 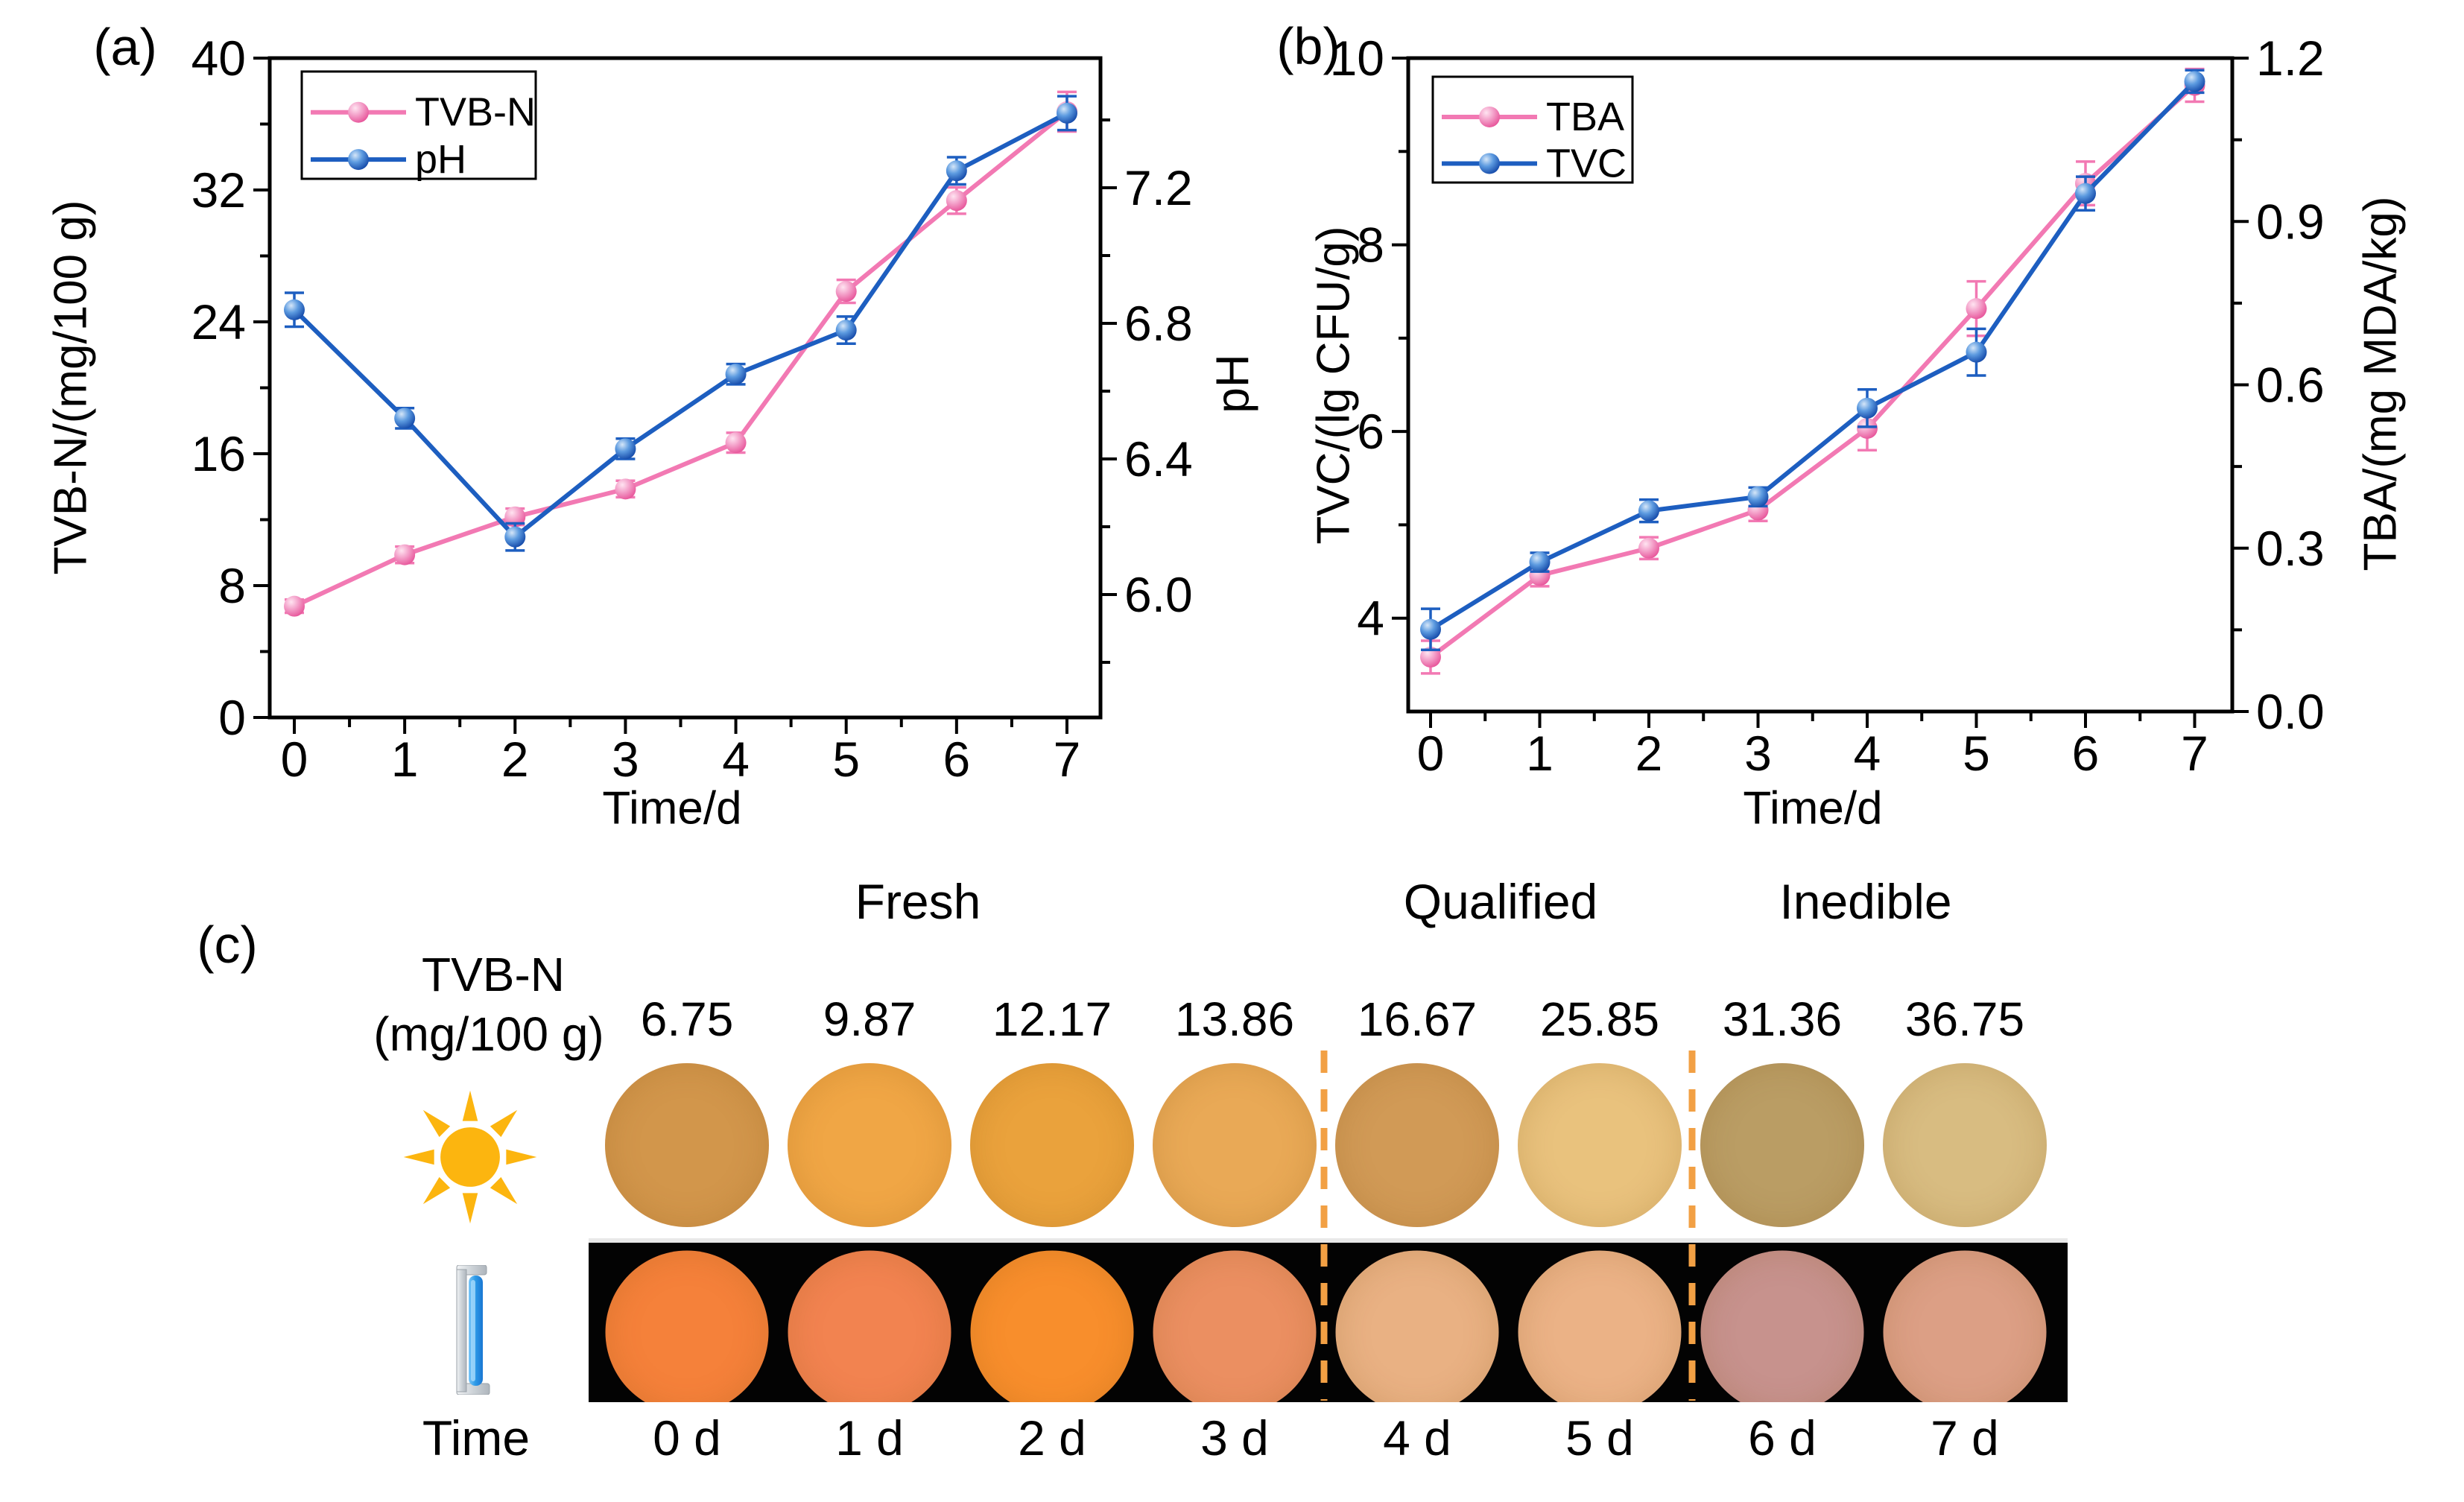 I want to click on legend-marker-TVC, so click(x=1489, y=163).